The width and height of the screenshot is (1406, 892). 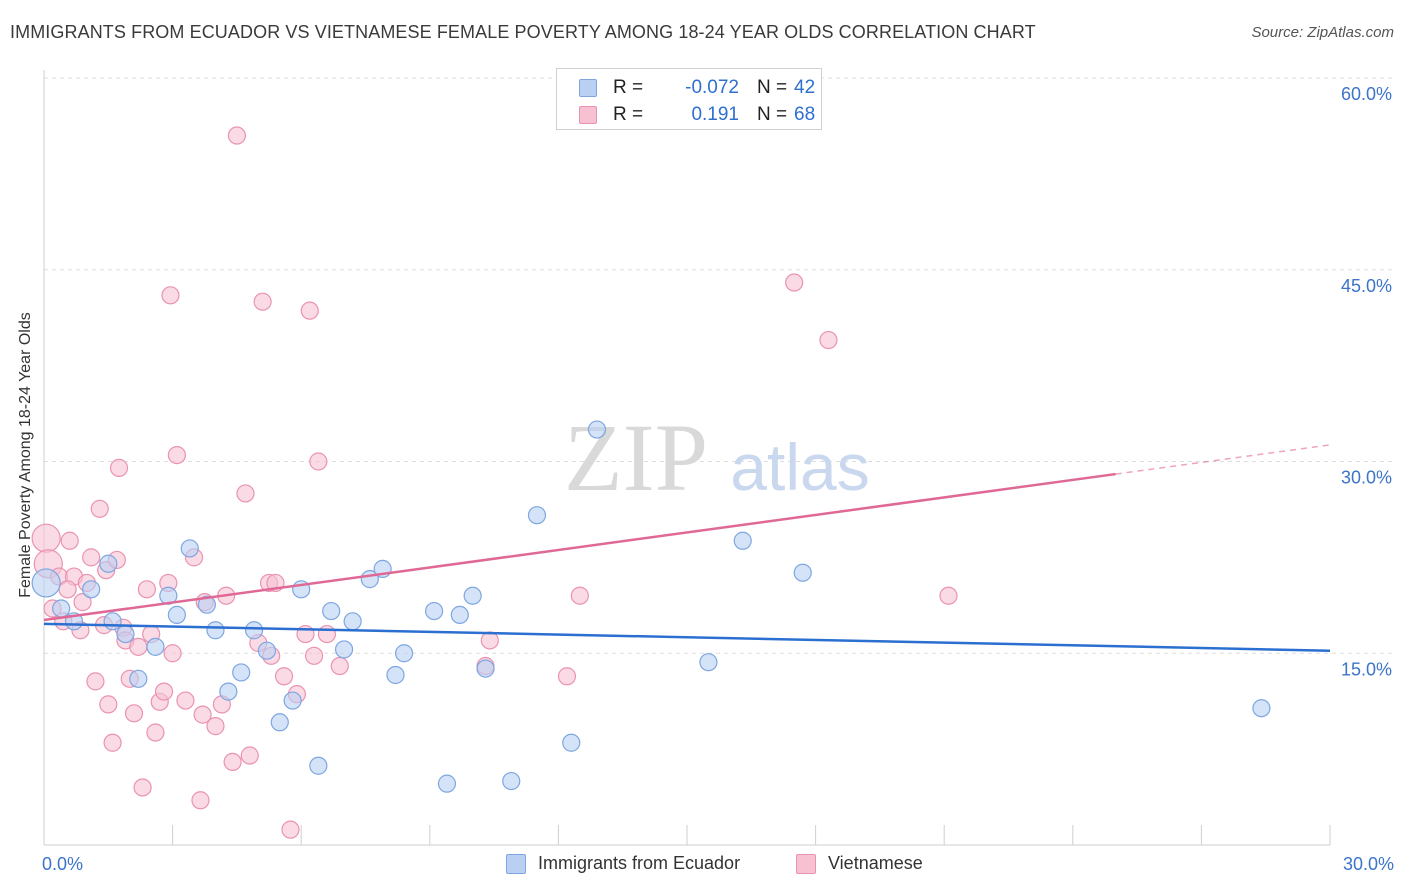 I want to click on source-credit: Source: ZipAtlas.com, so click(x=1322, y=32).